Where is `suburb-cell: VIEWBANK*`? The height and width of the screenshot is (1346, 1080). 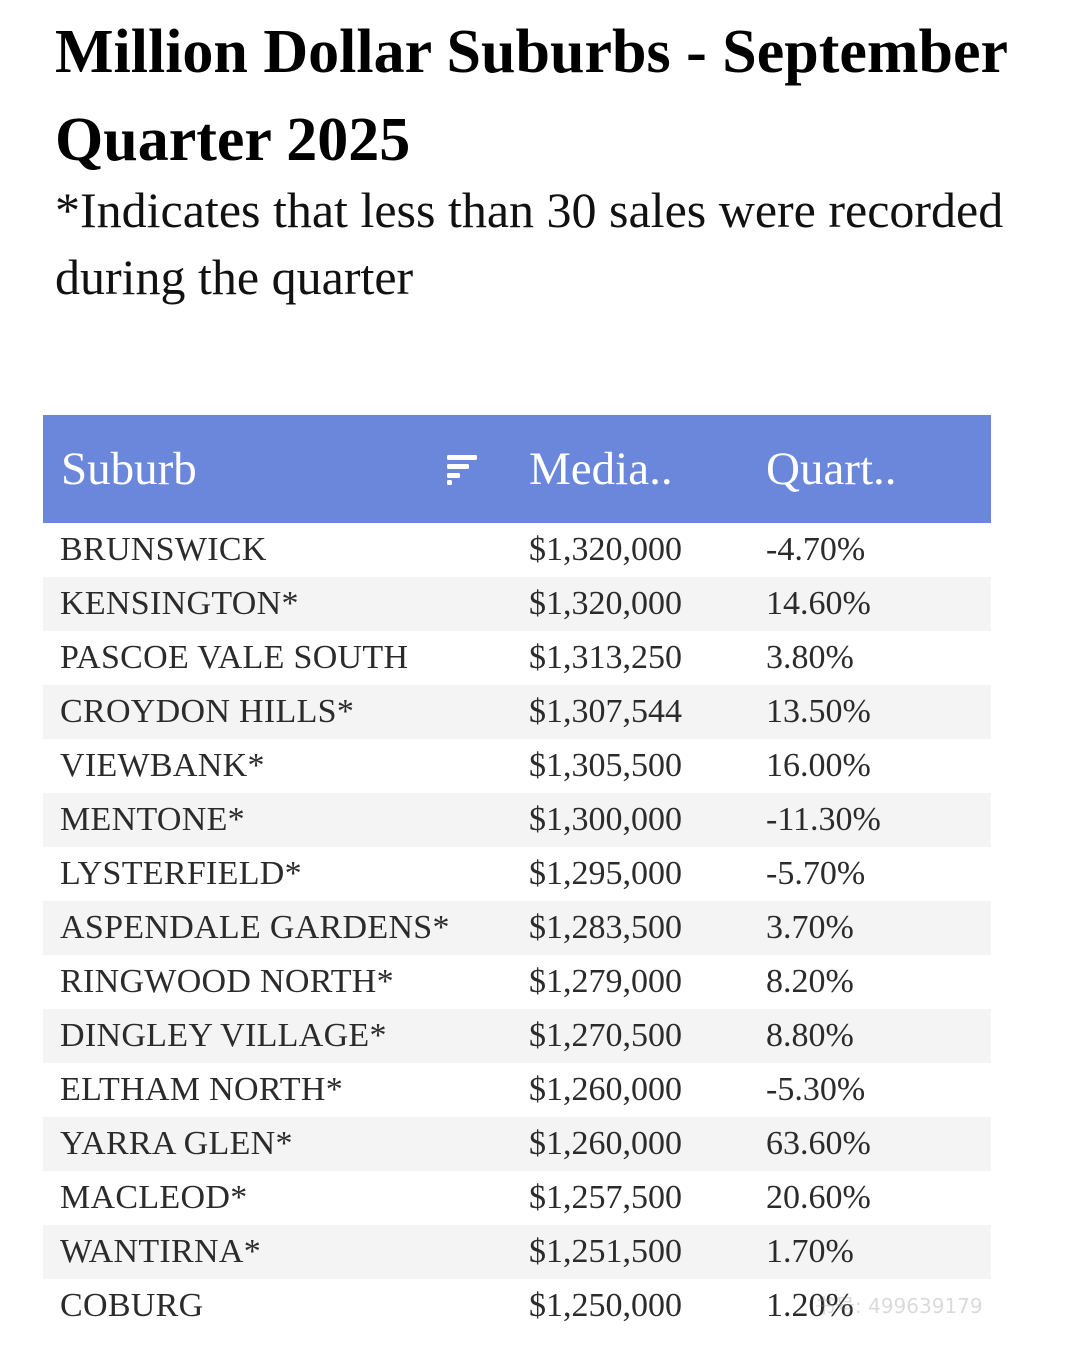 suburb-cell: VIEWBANK* is located at coordinates (162, 765).